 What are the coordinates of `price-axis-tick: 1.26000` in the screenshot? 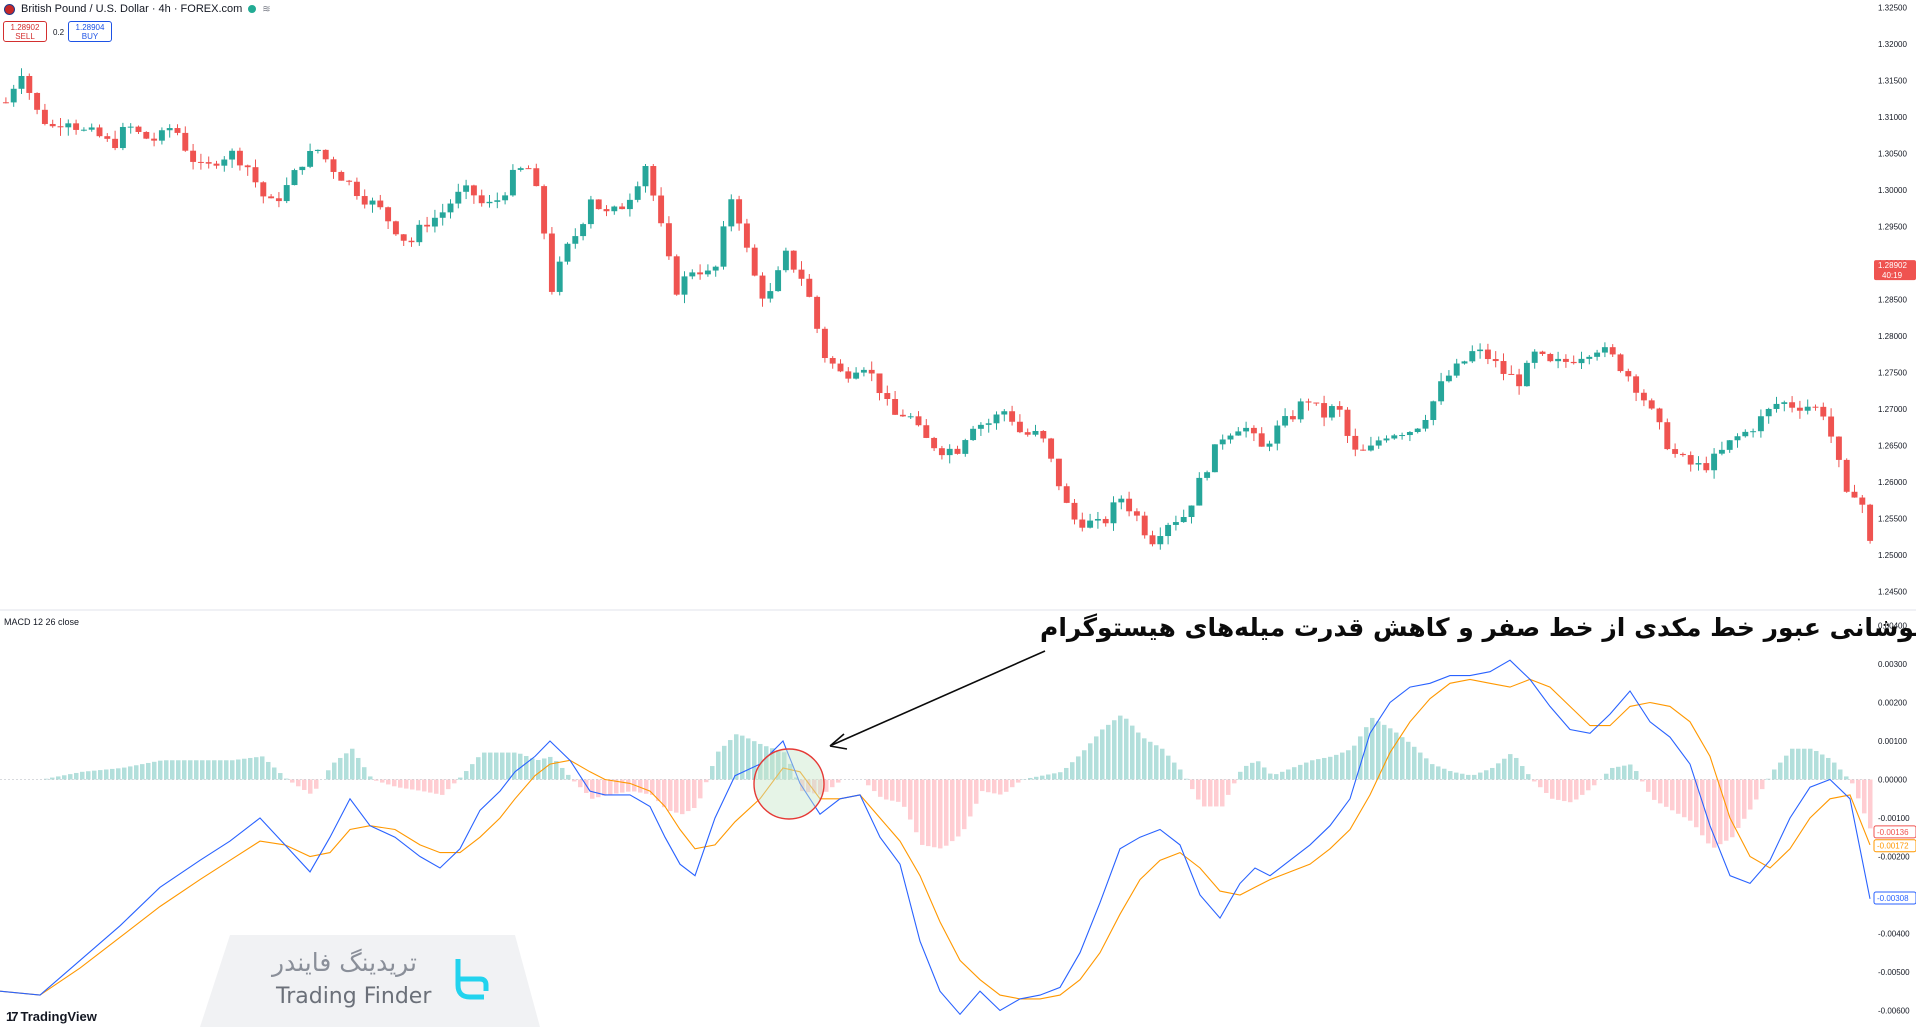 It's located at (1892, 482).